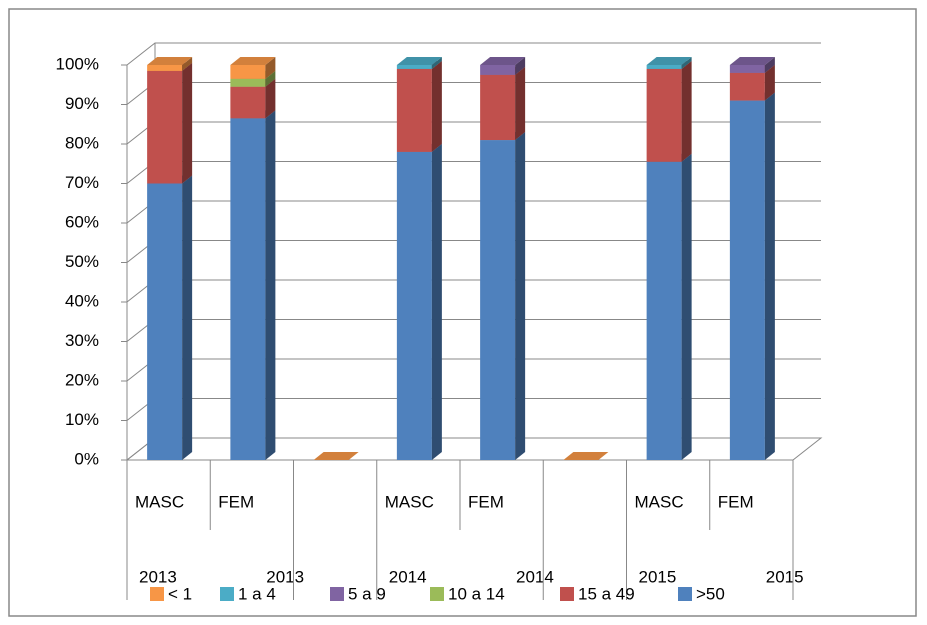 The image size is (927, 625). Describe the element at coordinates (82, 379) in the screenshot. I see `y-tick-label: 20%` at that location.